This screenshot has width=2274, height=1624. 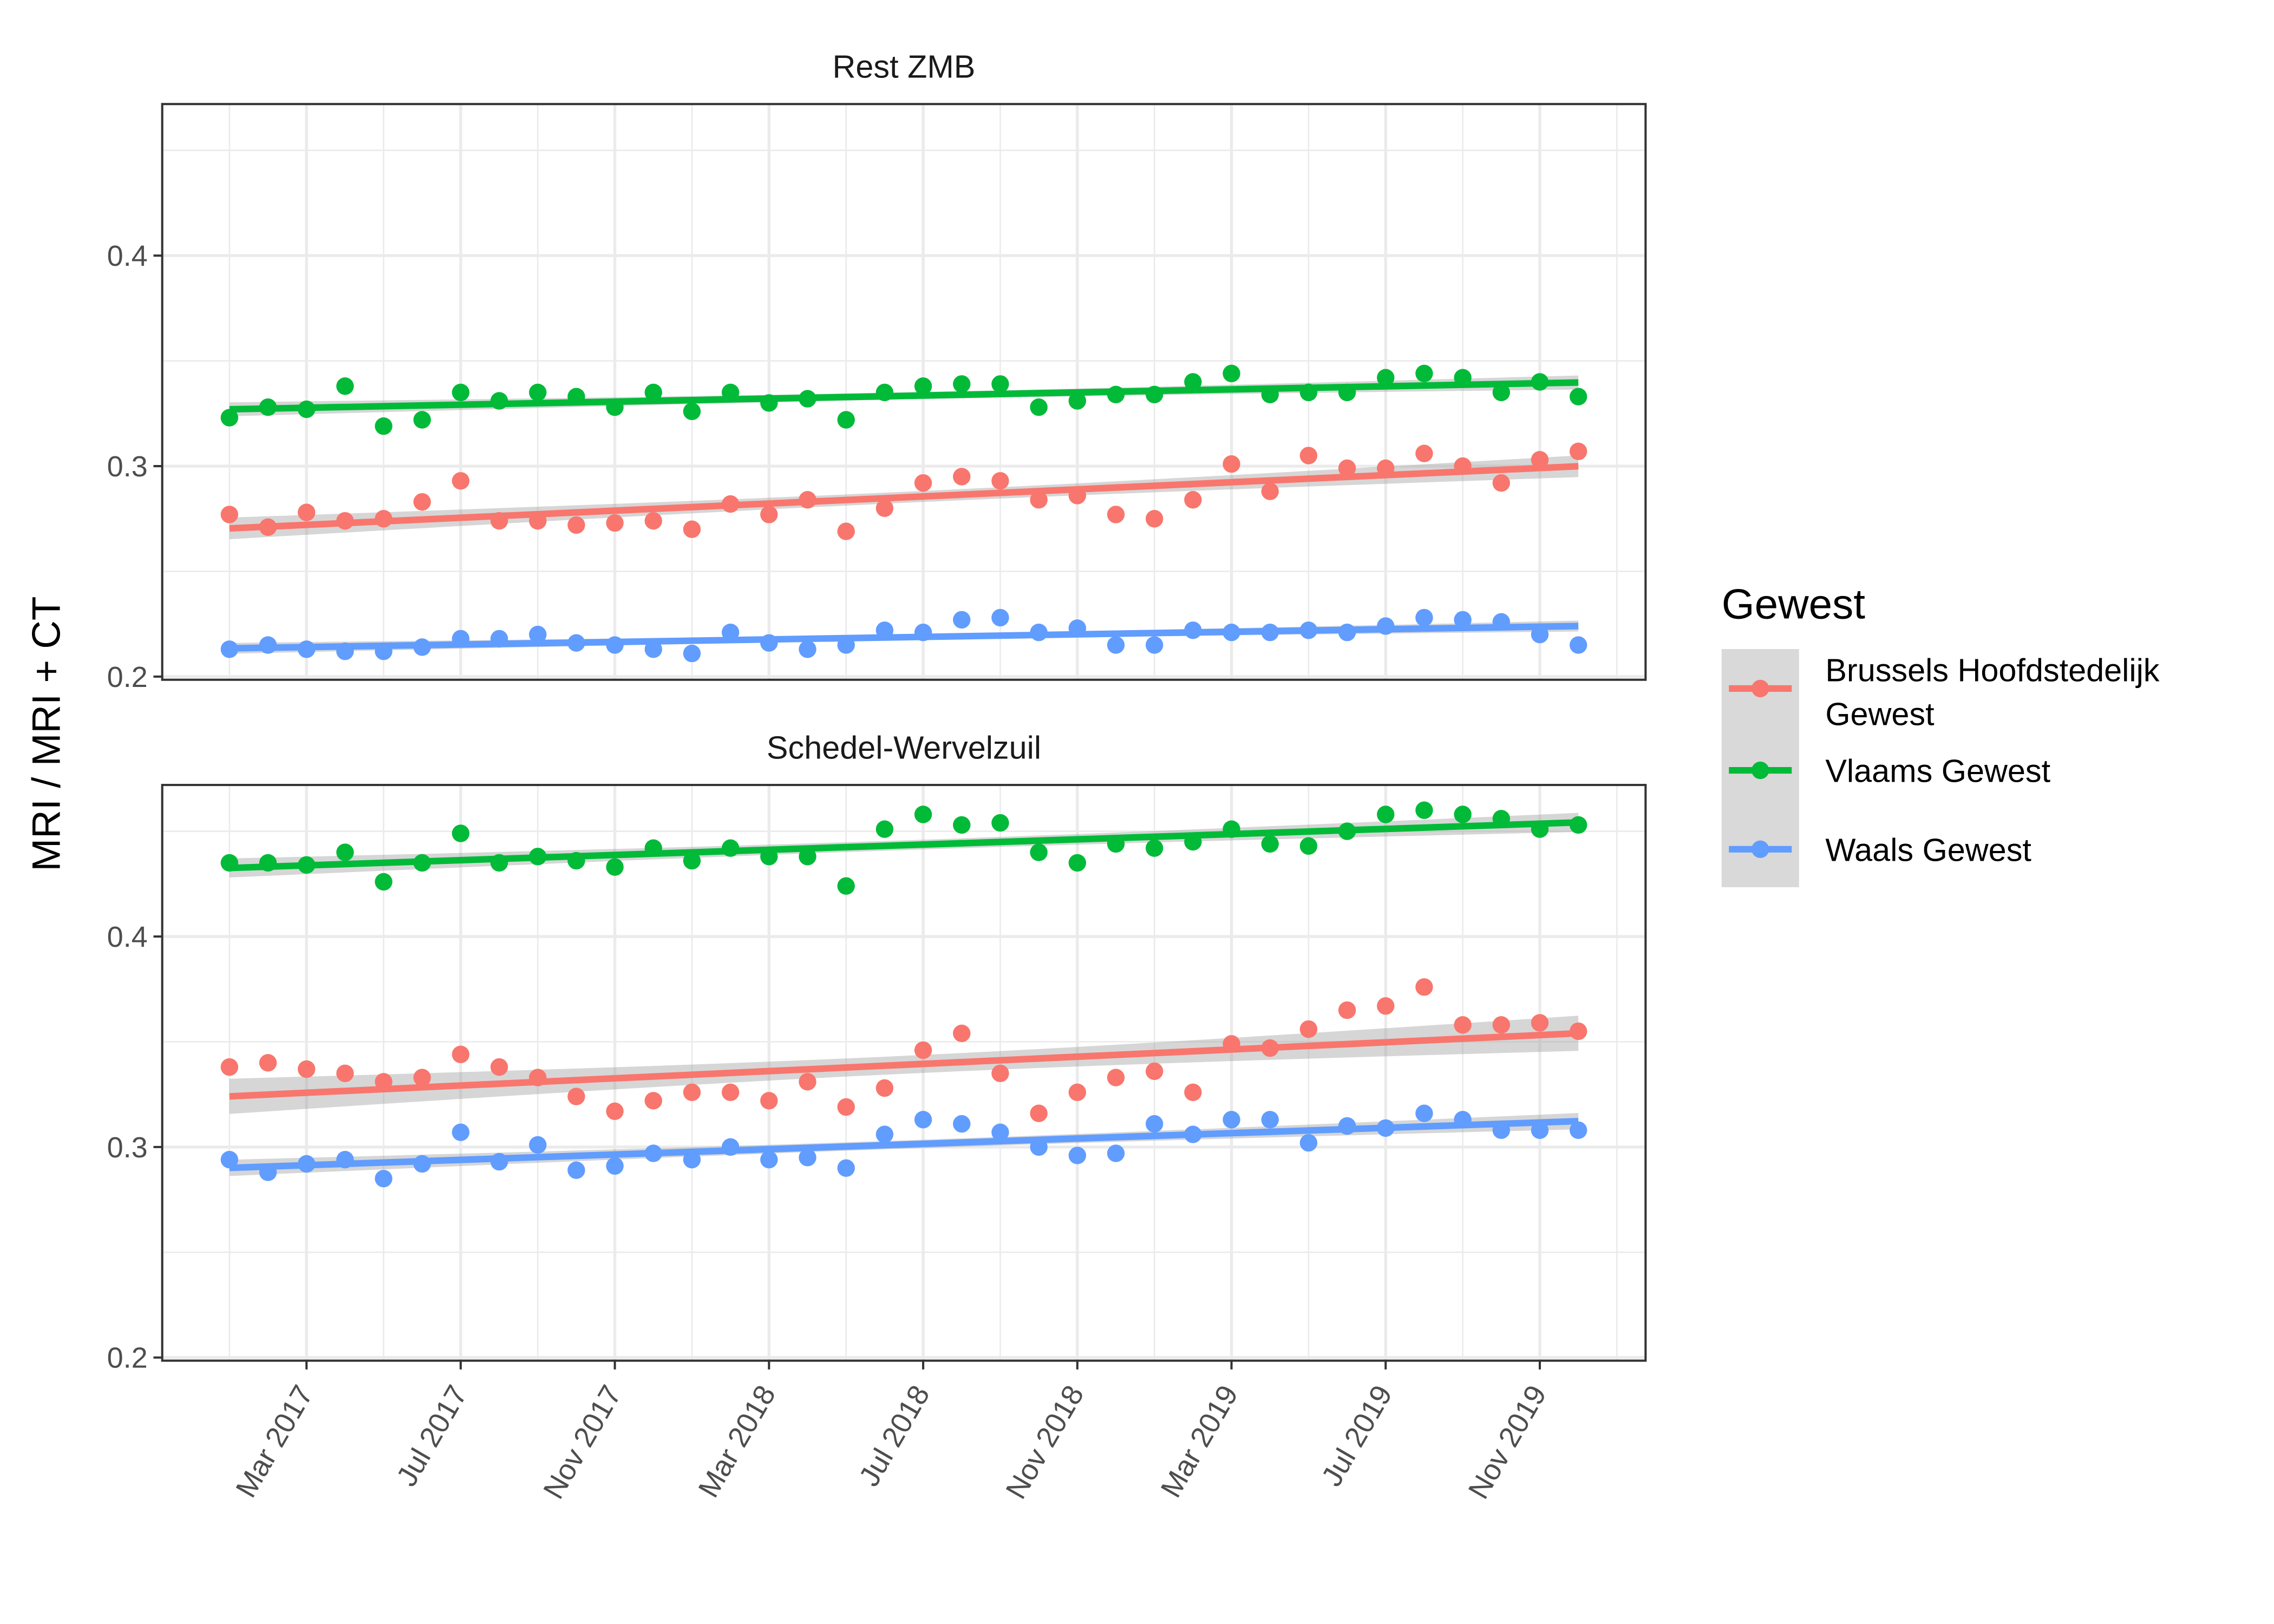 I want to click on legend-entry: Waals Gewest, so click(x=1880, y=849).